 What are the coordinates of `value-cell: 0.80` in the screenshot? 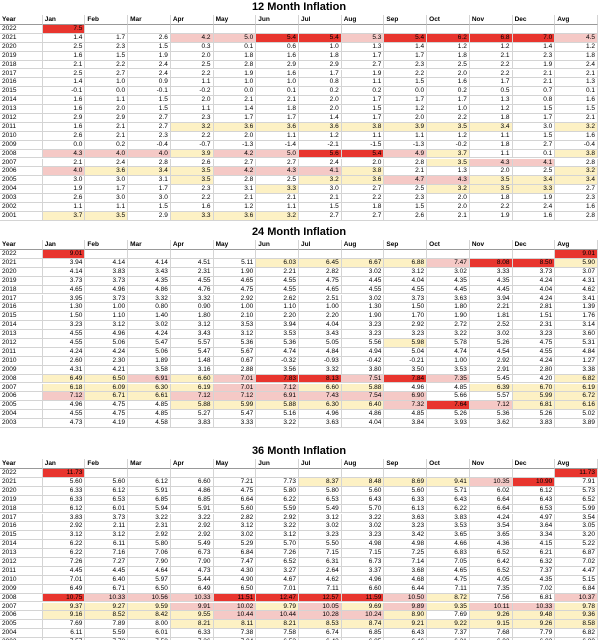 It's located at (149, 308).